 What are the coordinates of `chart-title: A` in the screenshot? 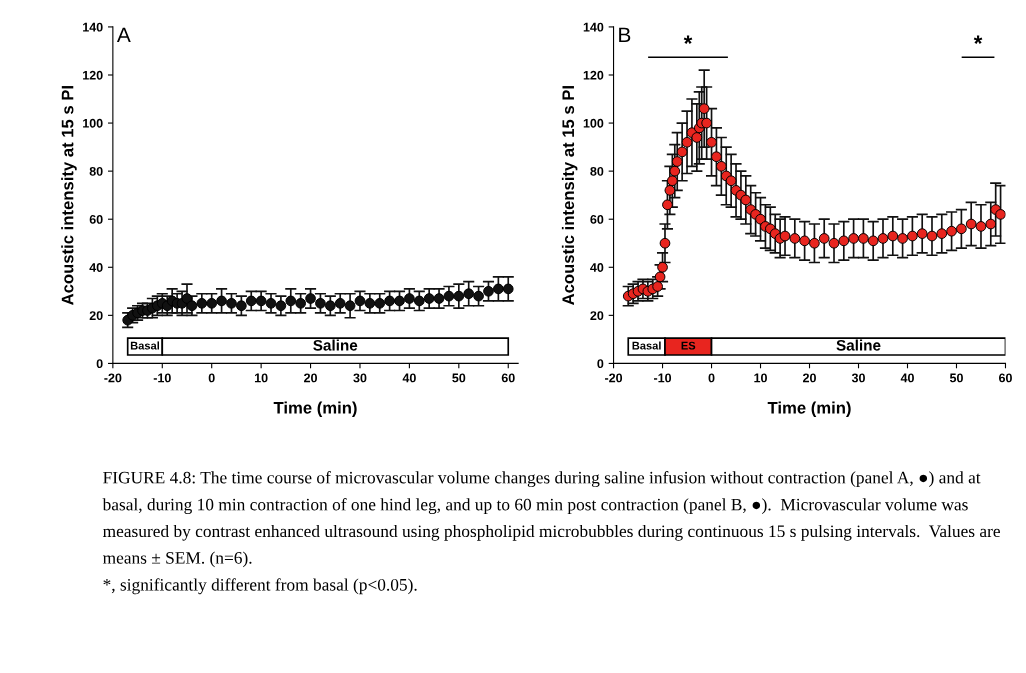 It's located at (123, 35).